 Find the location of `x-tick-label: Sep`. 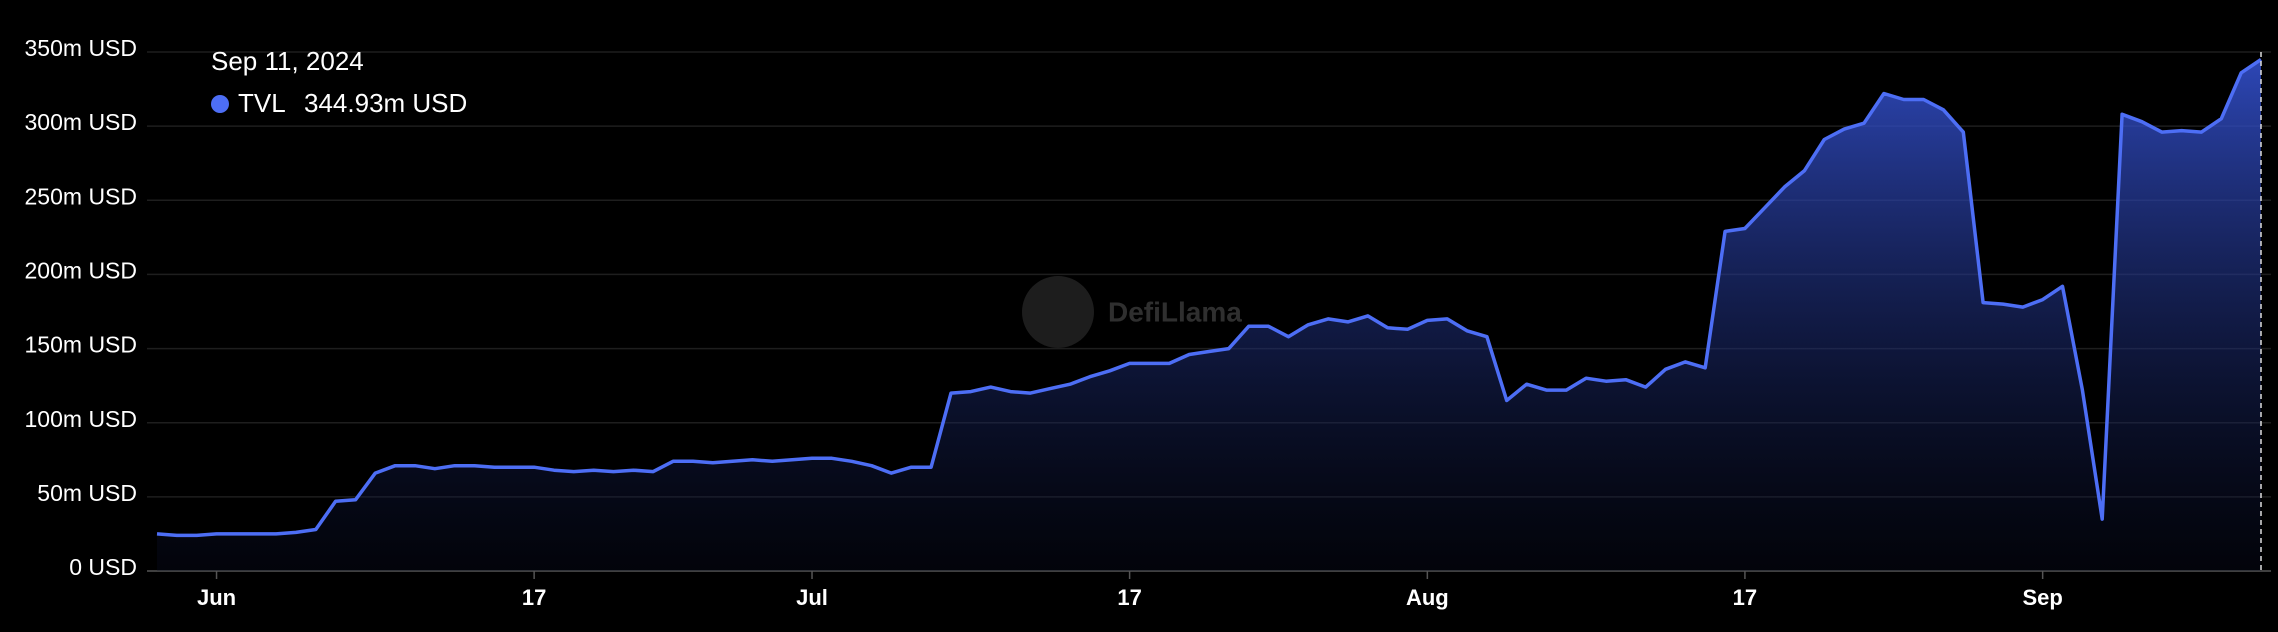

x-tick-label: Sep is located at coordinates (2042, 597).